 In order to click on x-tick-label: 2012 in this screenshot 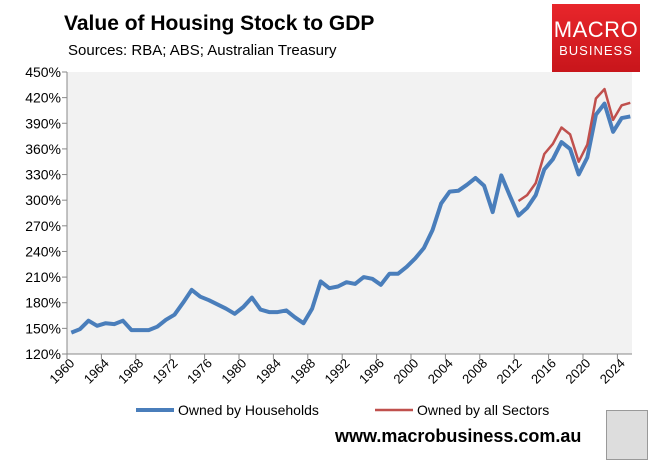, I will do `click(509, 371)`.